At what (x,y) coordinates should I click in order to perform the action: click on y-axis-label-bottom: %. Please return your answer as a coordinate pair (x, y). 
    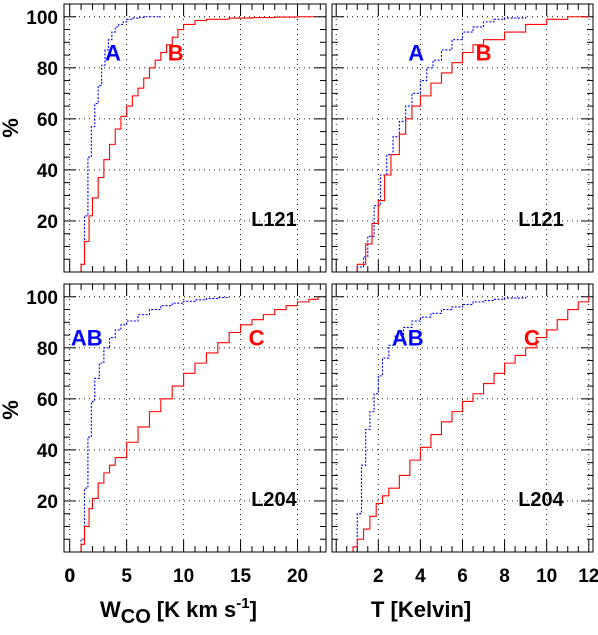
    Looking at the image, I should click on (11, 410).